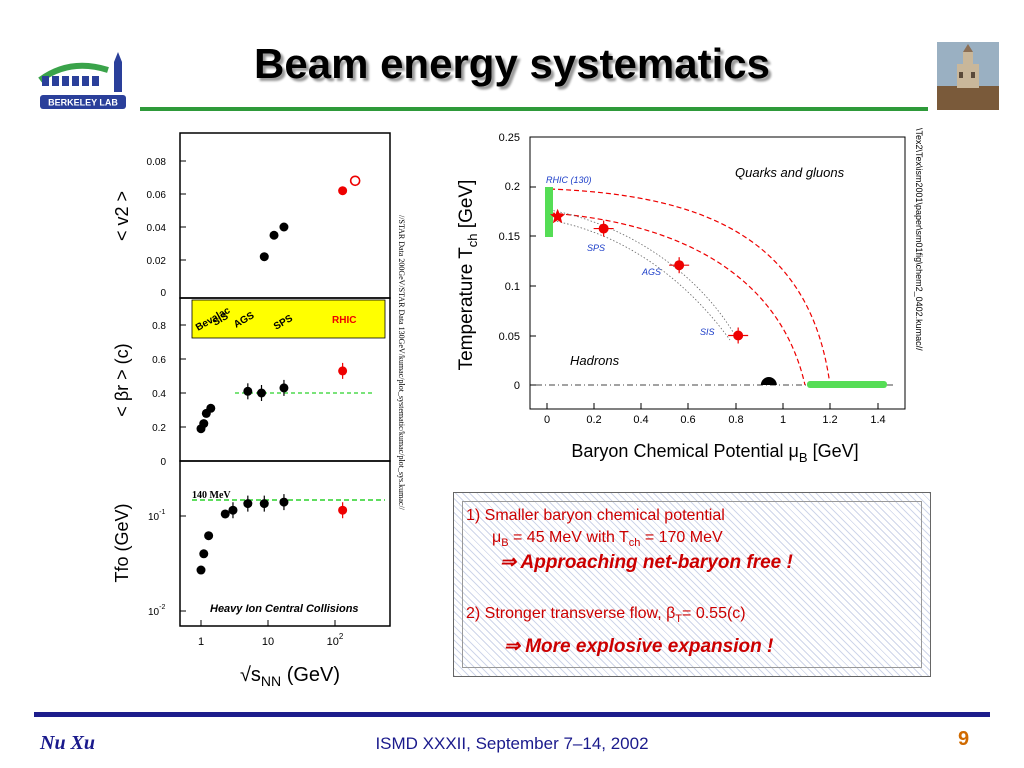  I want to click on beta-sub: T, so click(679, 619).